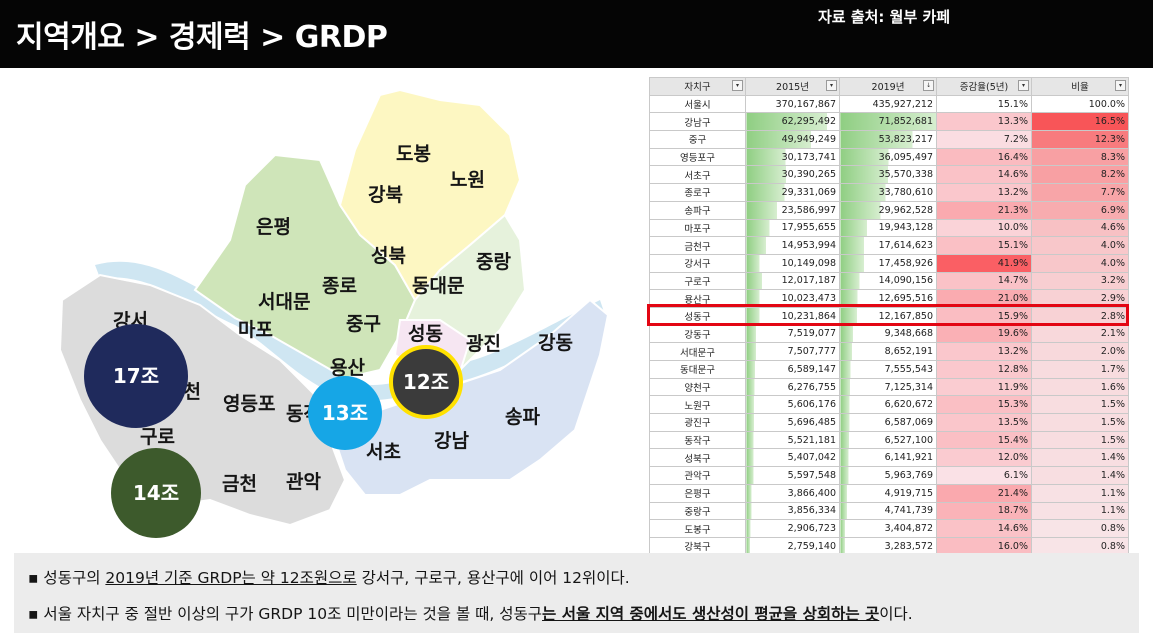 This screenshot has height=636, width=1153. What do you see at coordinates (792, 298) in the screenshot?
I see `cell-2015: 10,023,473` at bounding box center [792, 298].